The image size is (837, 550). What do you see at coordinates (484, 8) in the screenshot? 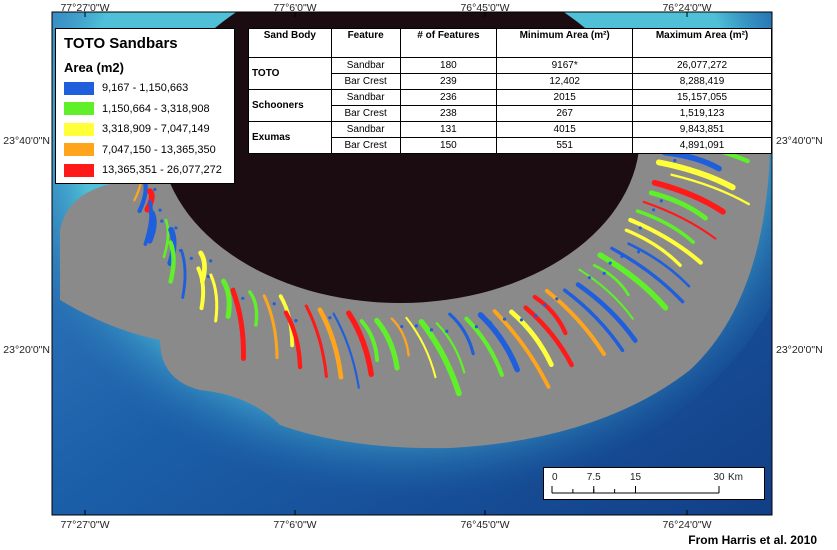
I see `coord-label: 76°45'0"W` at bounding box center [484, 8].